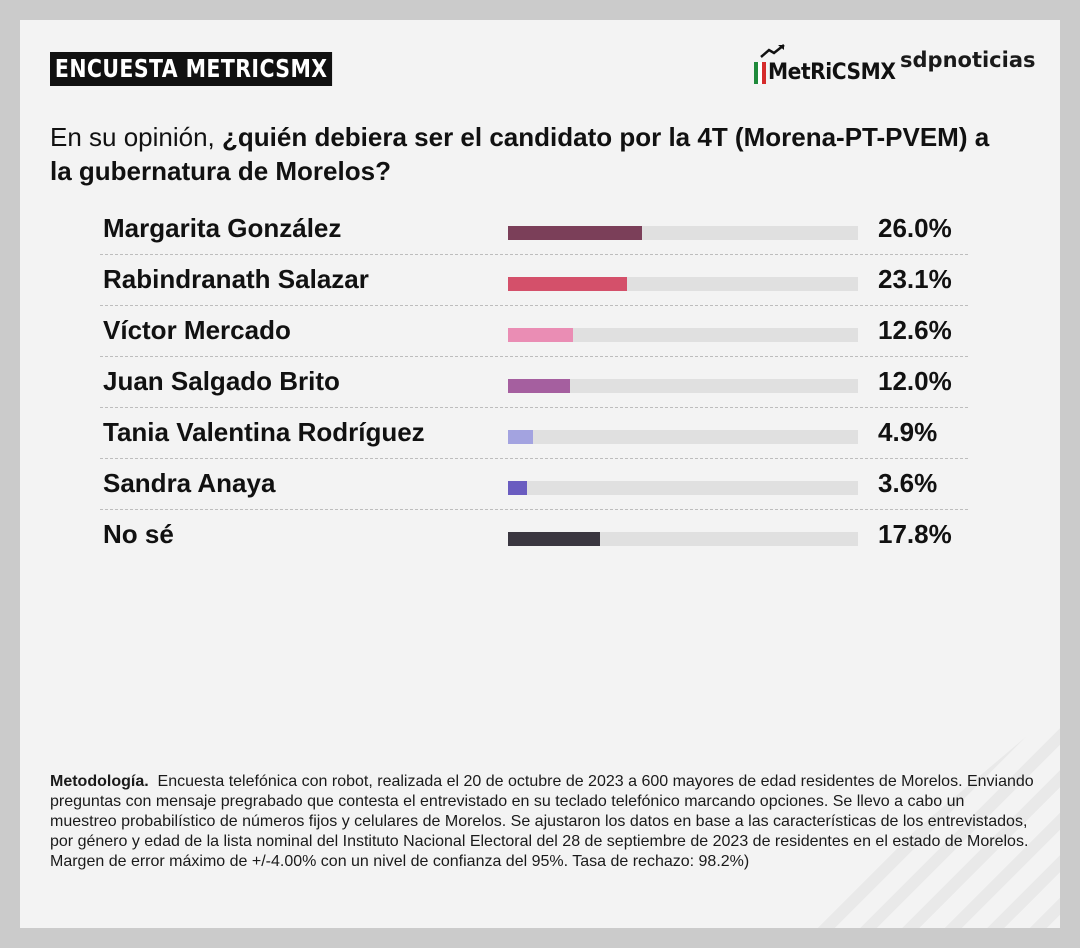 The height and width of the screenshot is (948, 1080). What do you see at coordinates (915, 381) in the screenshot?
I see `value-label: 12.0%` at bounding box center [915, 381].